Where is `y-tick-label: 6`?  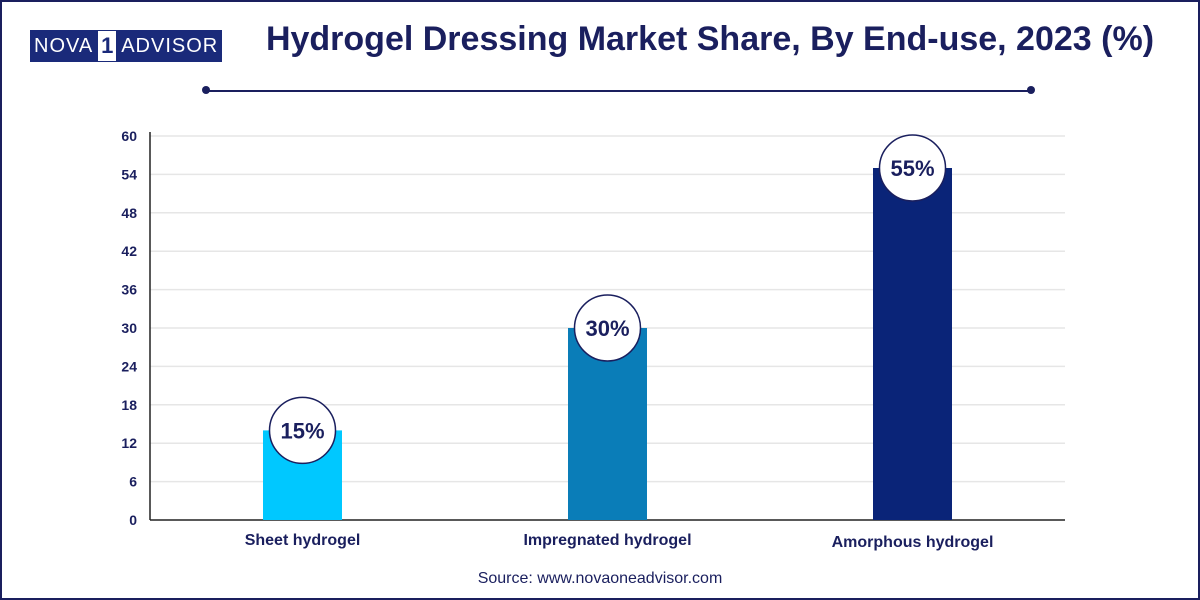 y-tick-label: 6 is located at coordinates (133, 482).